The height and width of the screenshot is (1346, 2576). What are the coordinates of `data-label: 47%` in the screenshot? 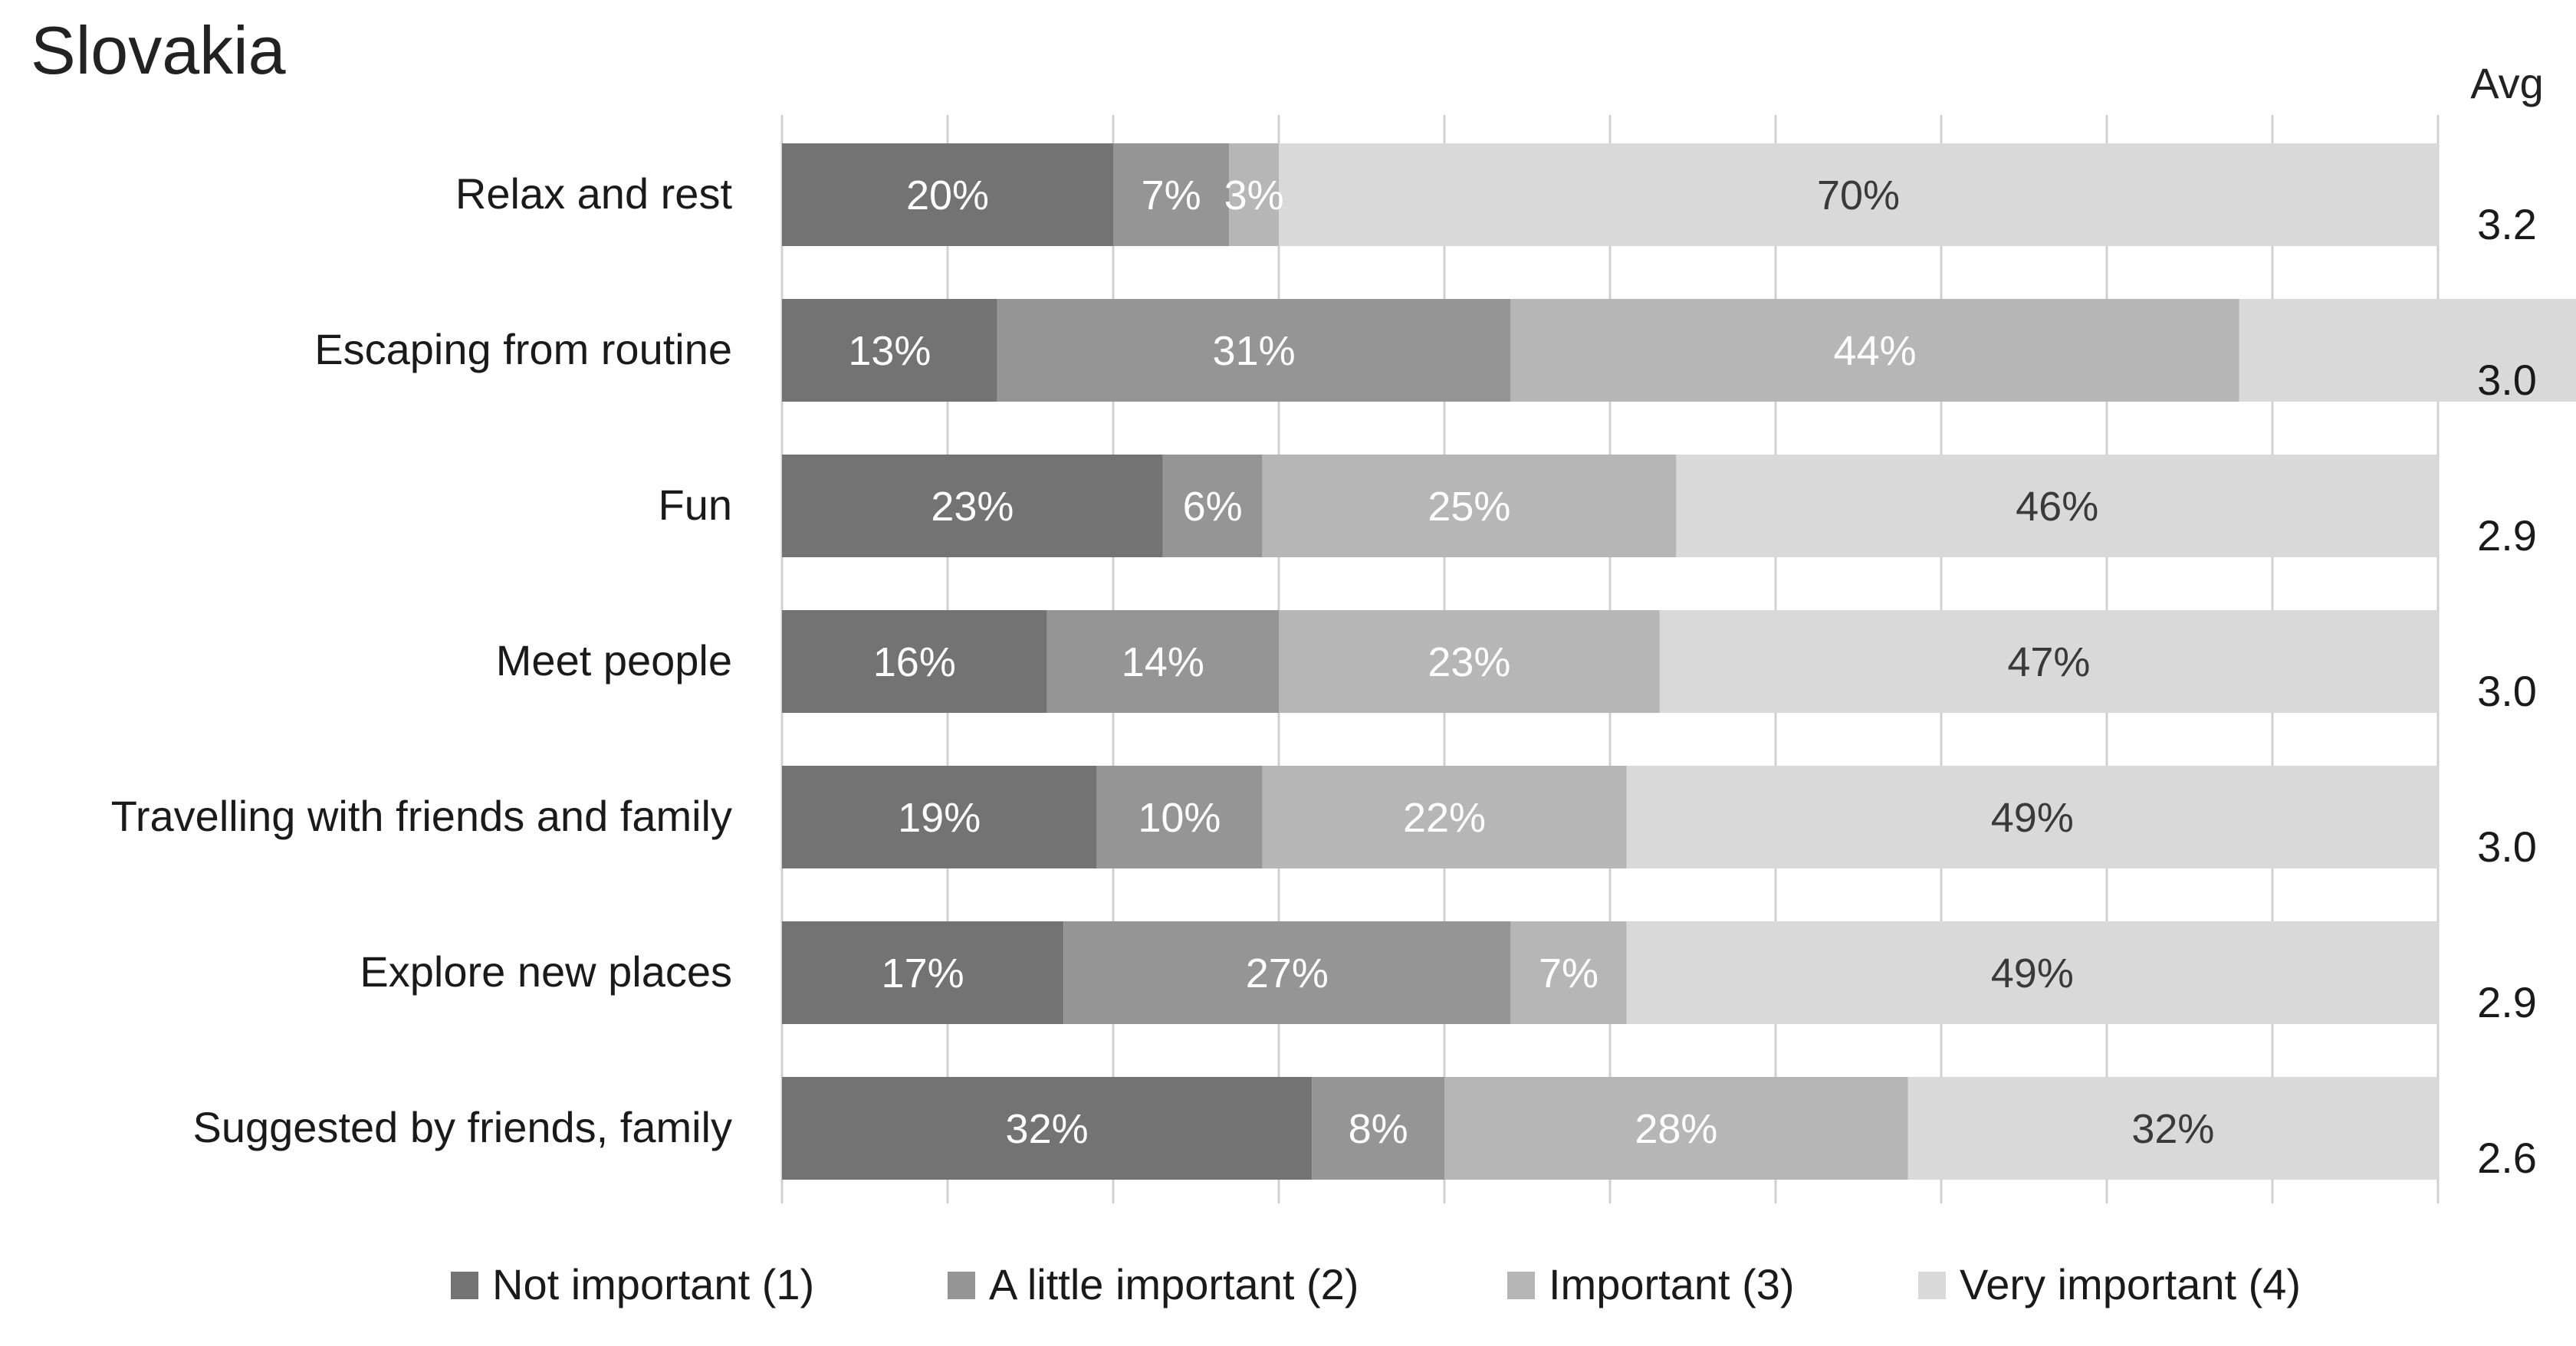 It's located at (2048, 662).